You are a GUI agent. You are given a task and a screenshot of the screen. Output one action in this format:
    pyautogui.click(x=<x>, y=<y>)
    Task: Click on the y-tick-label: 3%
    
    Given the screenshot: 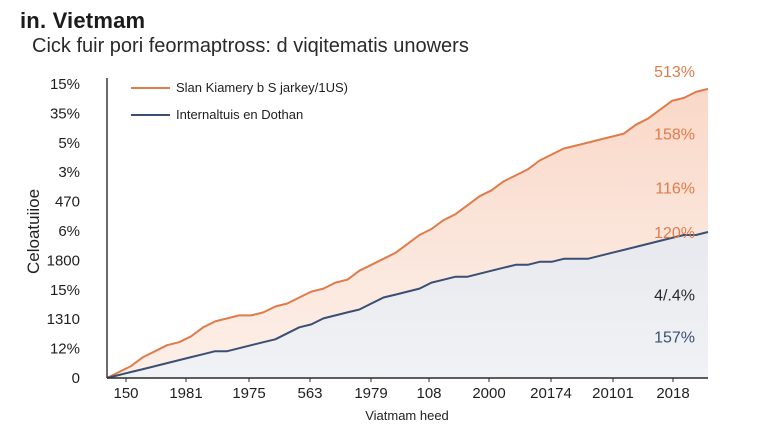 What is the action you would take?
    pyautogui.click(x=69, y=172)
    